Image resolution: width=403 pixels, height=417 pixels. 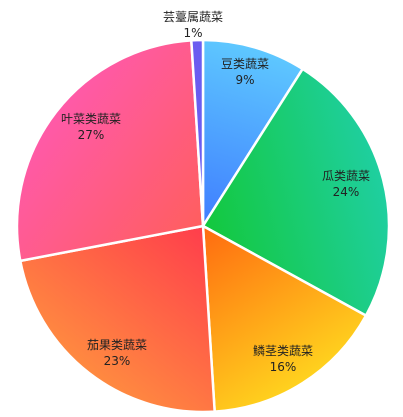 What do you see at coordinates (244, 80) in the screenshot?
I see `slice-pct-beans: 9%` at bounding box center [244, 80].